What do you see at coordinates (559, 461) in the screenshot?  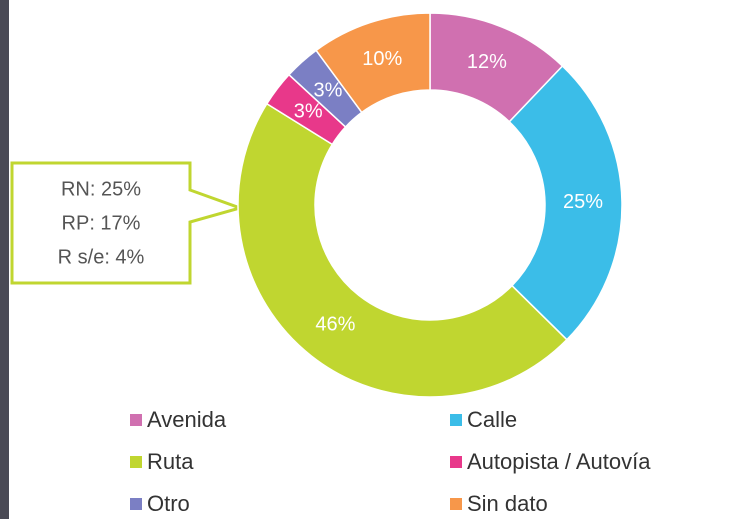 I see `legend-label: Autopista / Autovía` at bounding box center [559, 461].